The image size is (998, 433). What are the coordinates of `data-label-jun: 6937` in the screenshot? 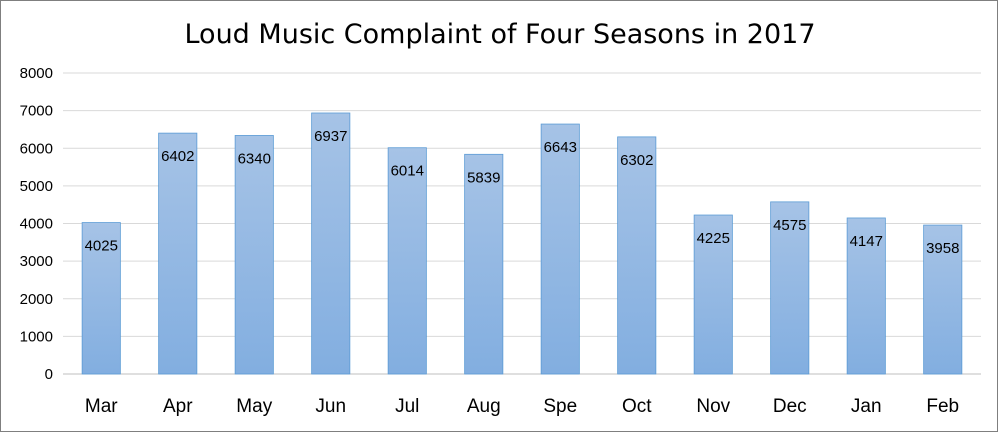 It's located at (330, 136).